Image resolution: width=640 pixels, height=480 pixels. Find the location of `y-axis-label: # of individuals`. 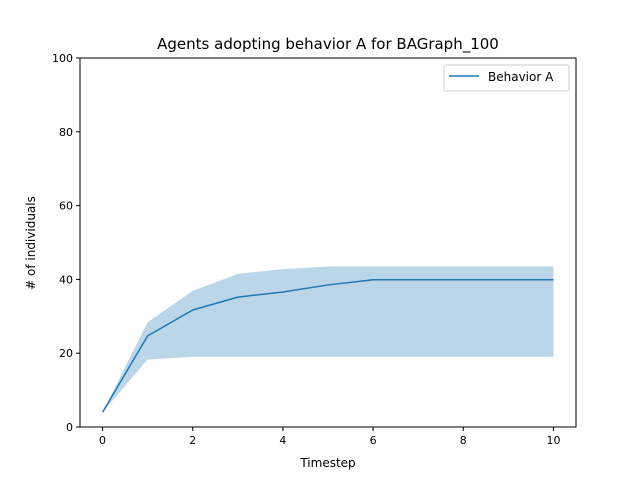

y-axis-label: # of individuals is located at coordinates (31, 243).